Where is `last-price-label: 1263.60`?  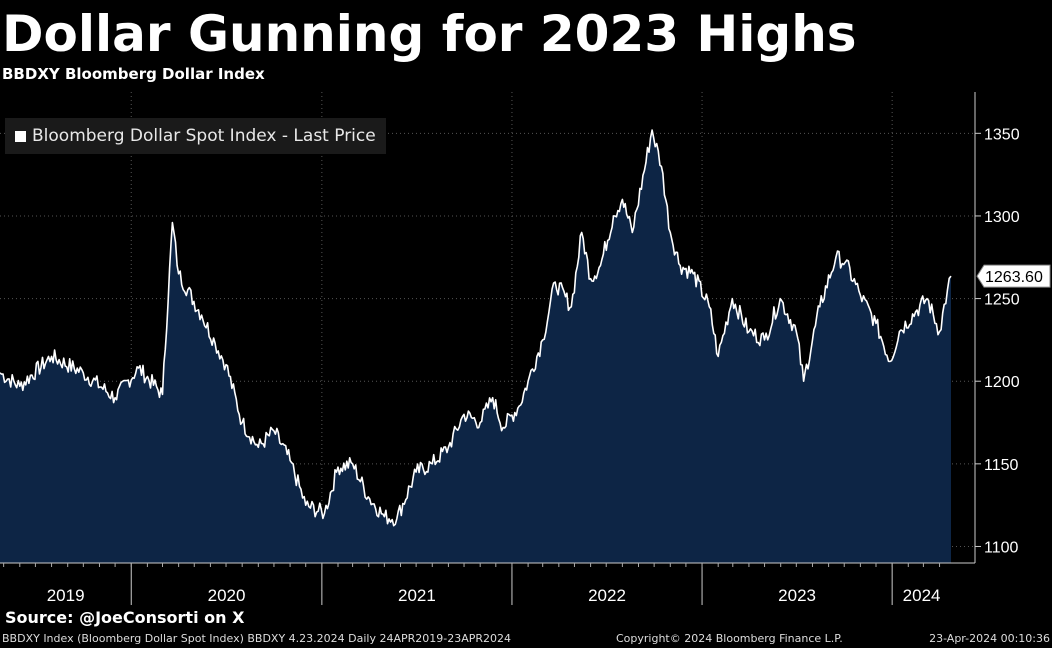
last-price-label: 1263.60 is located at coordinates (1014, 277).